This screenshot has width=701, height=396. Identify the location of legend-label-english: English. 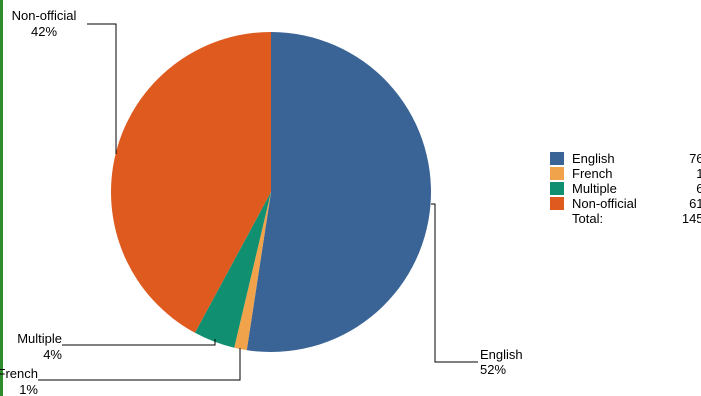
(593, 158).